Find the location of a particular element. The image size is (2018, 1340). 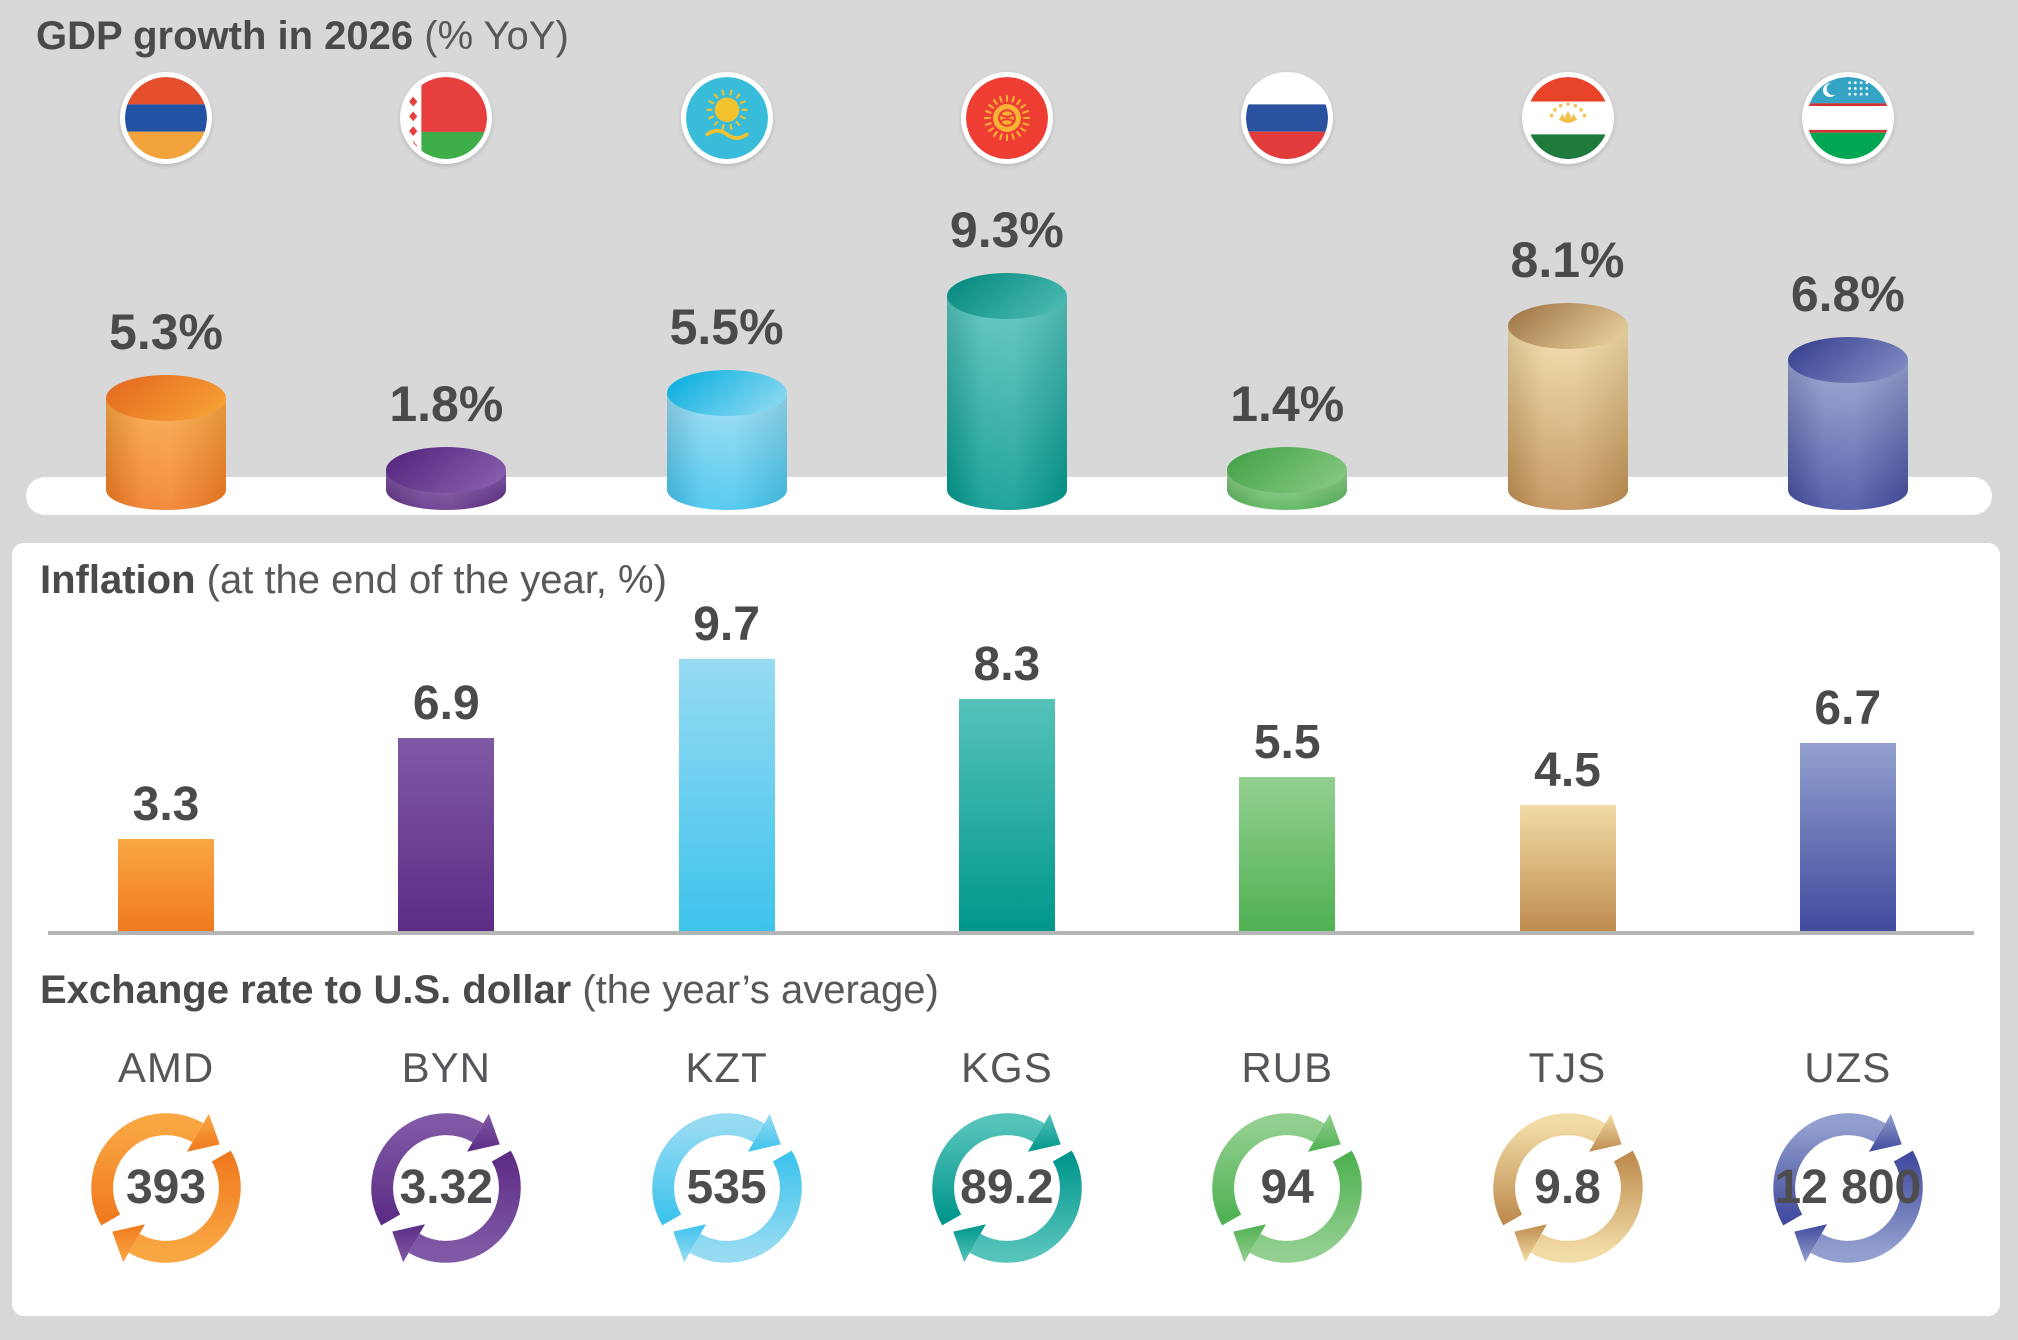

uzbekistan-flag-icon is located at coordinates (1847, 118).